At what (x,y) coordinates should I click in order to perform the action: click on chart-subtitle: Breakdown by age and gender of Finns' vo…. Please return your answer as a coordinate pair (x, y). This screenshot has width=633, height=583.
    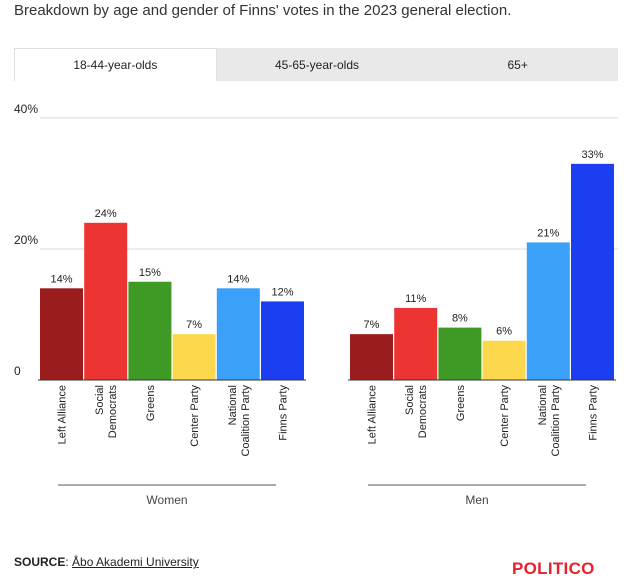
    Looking at the image, I should click on (263, 10).